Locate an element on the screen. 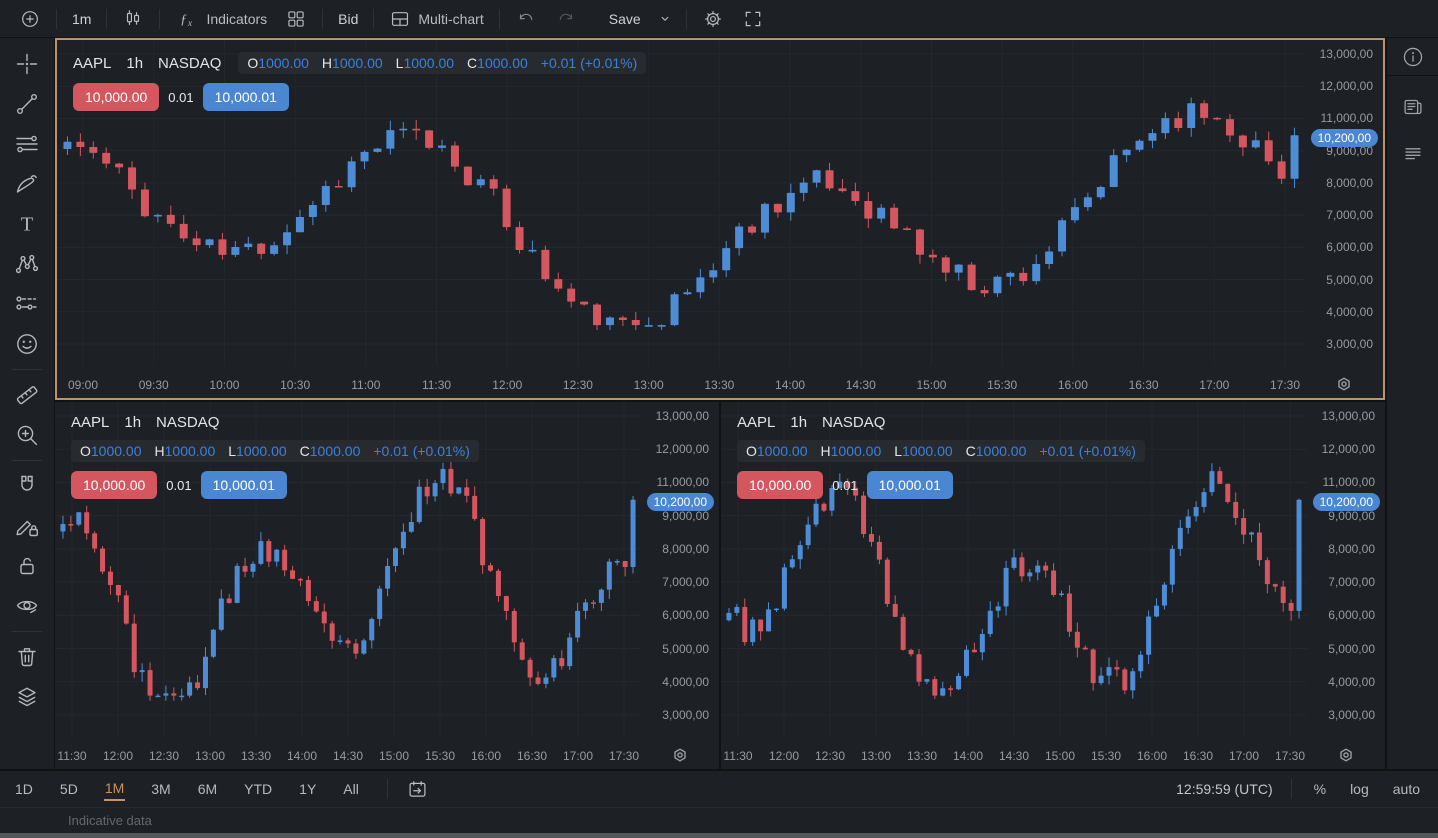 The image size is (1438, 838). brush-icon is located at coordinates (26, 184).